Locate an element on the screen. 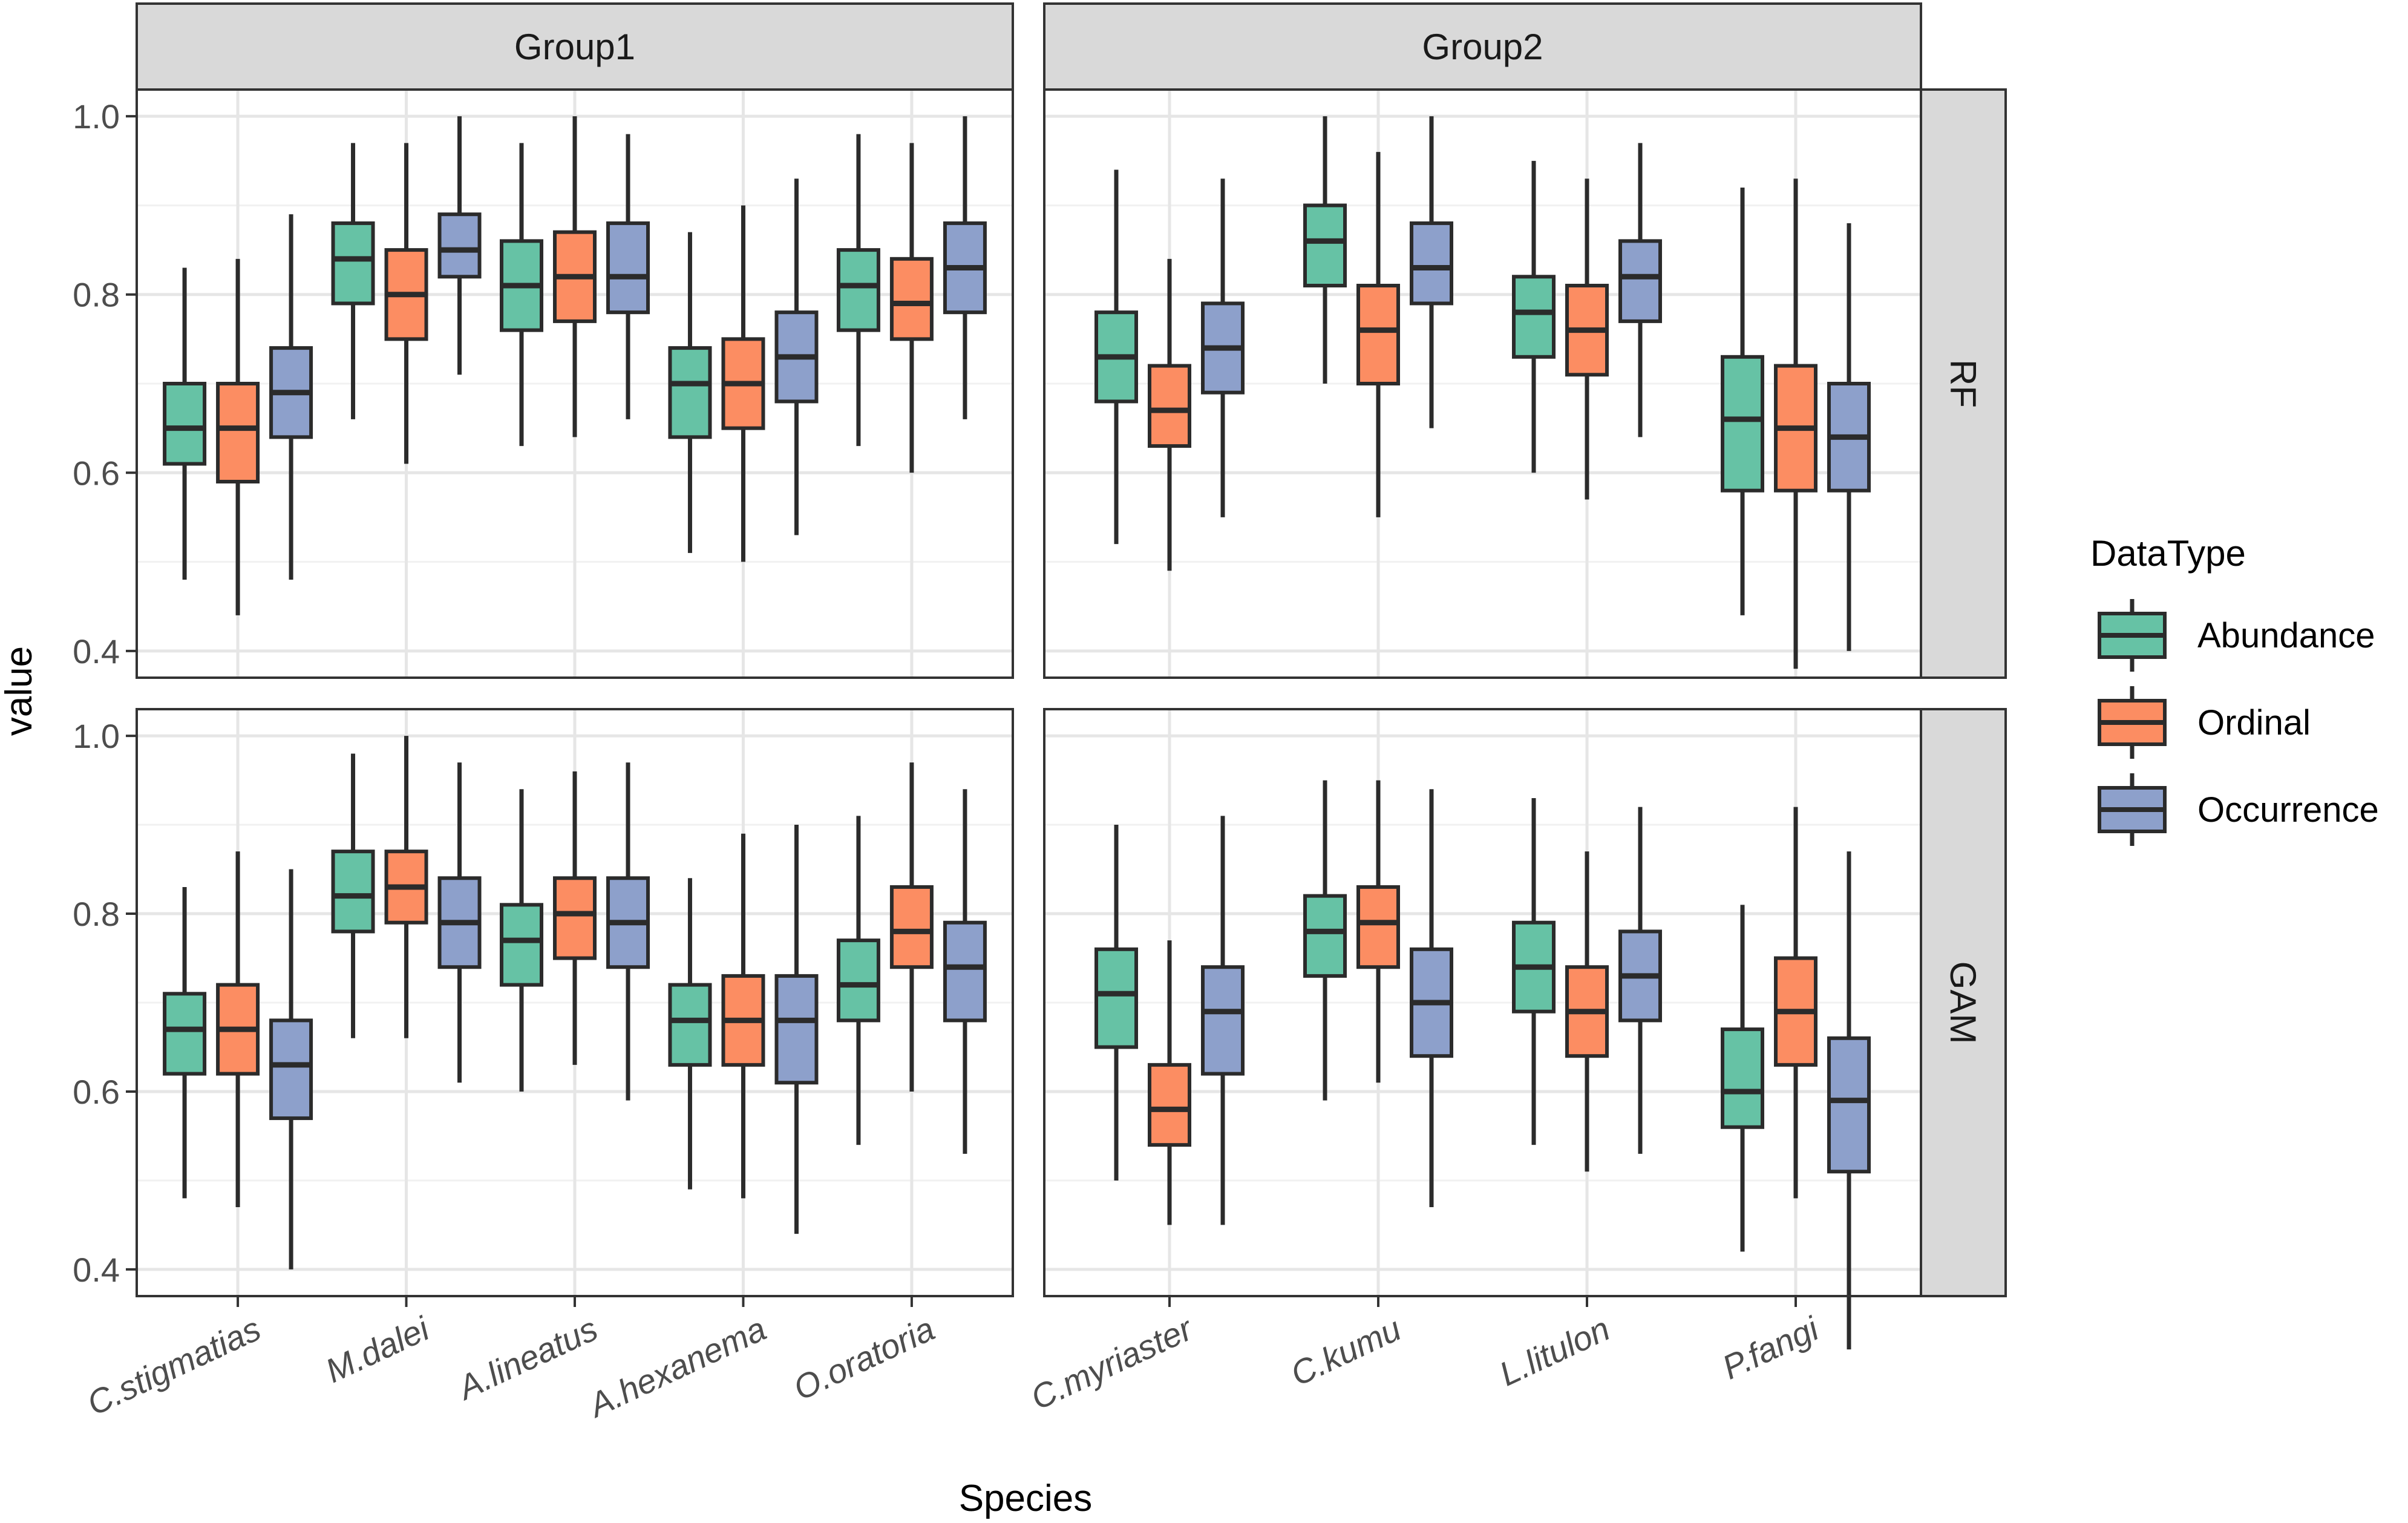 This screenshot has height=1523, width=2408. box-o-oratoria-occurrence is located at coordinates (965, 268).